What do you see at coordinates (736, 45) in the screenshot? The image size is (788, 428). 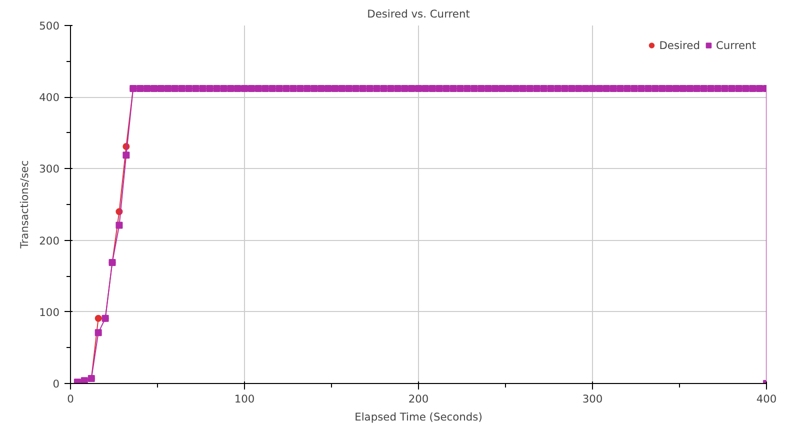 I see `legend-label: Current` at bounding box center [736, 45].